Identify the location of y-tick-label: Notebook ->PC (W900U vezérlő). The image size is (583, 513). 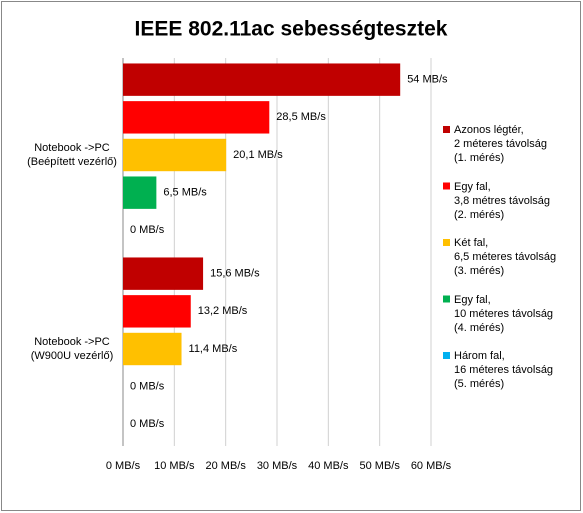
(72, 349).